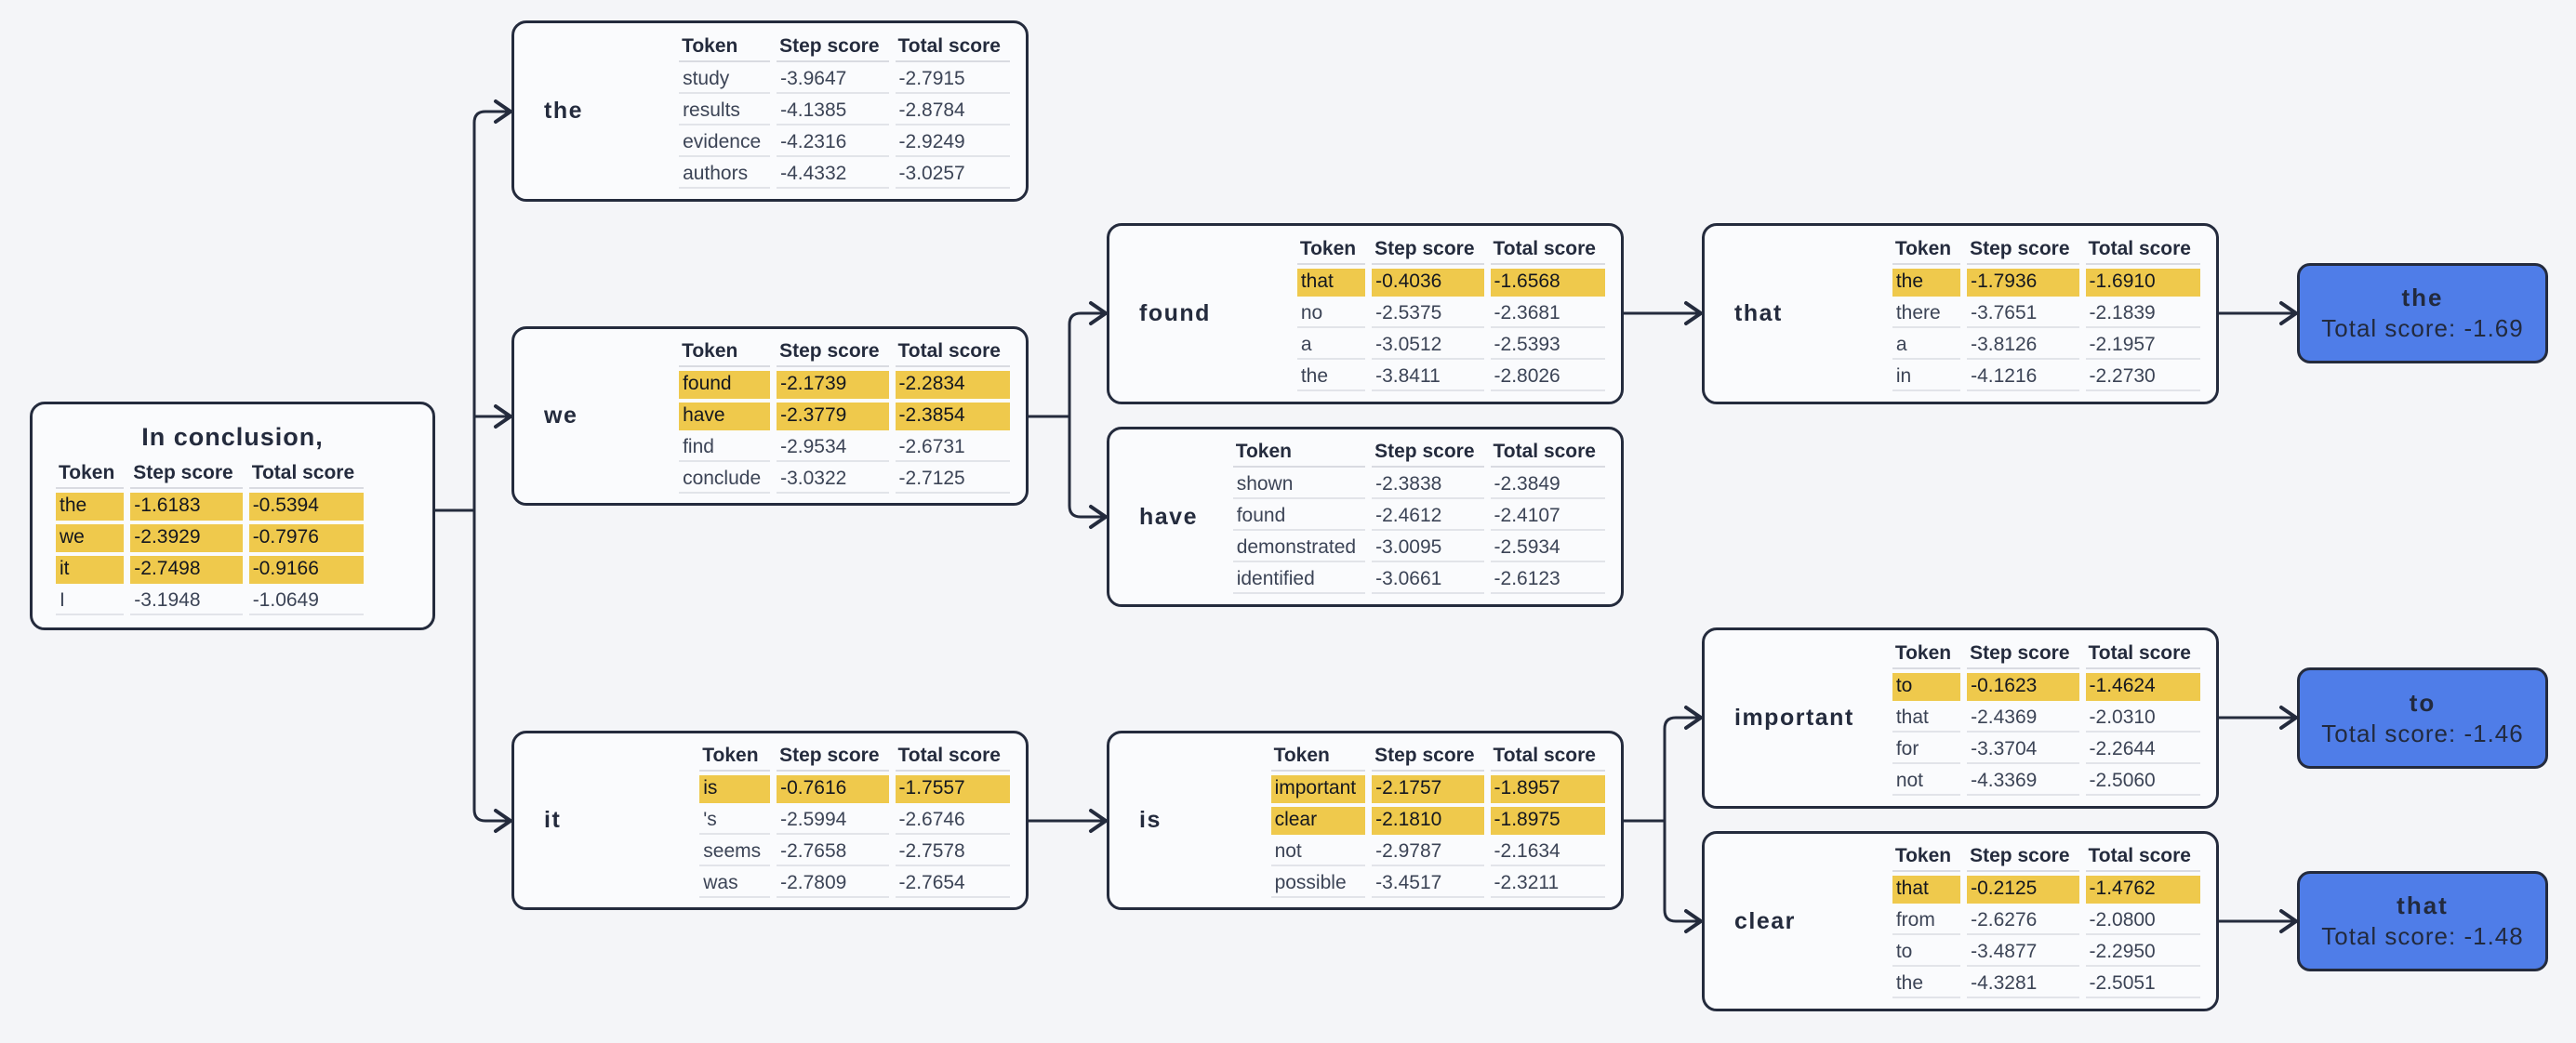 Image resolution: width=2576 pixels, height=1043 pixels. Describe the element at coordinates (306, 507) in the screenshot. I see `total-score-cell: -0.5394` at that location.